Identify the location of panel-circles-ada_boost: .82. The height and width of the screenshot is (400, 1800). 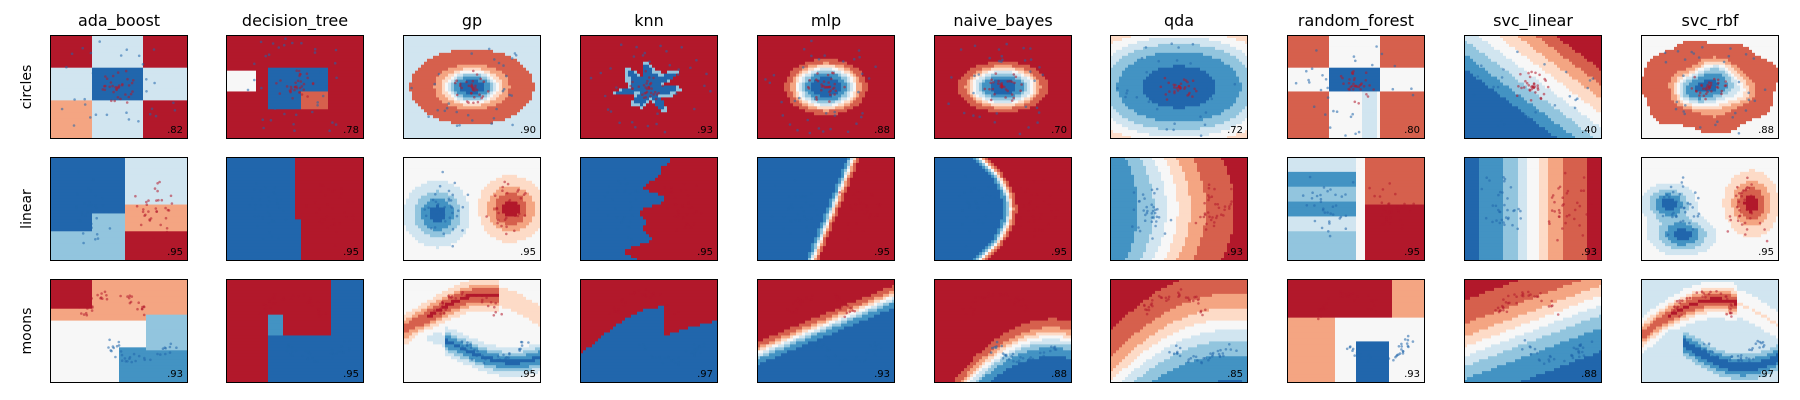
(119, 87).